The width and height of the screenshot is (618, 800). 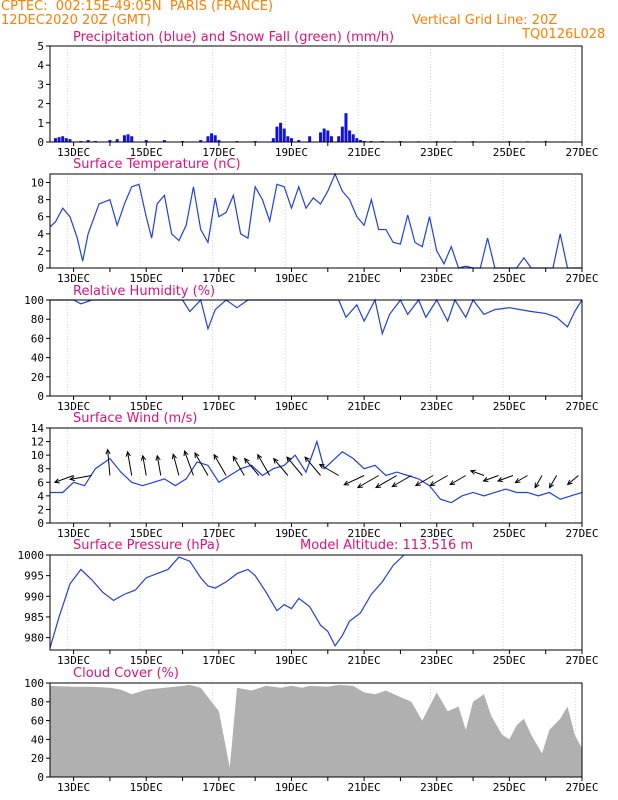 I want to click on y-tick-label: 3, so click(x=40, y=84).